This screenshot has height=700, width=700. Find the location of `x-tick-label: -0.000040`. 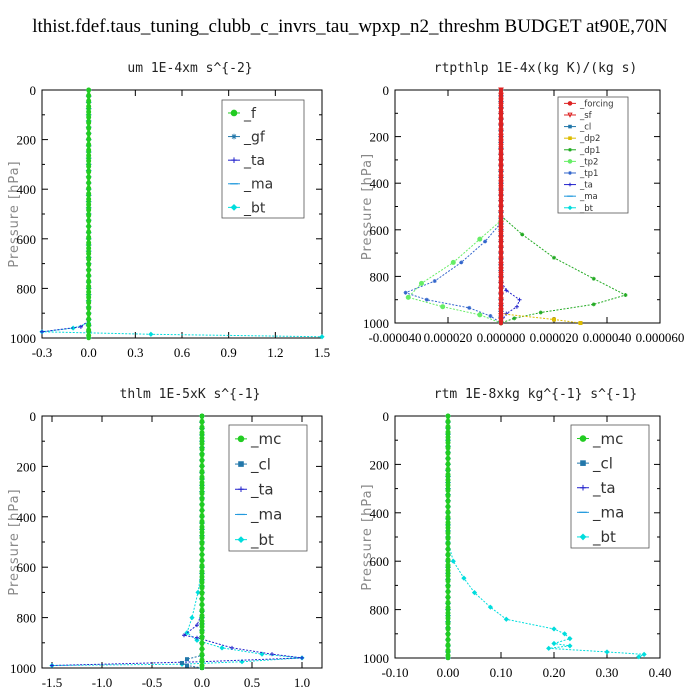

x-tick-label: -0.000040 is located at coordinates (394, 337).